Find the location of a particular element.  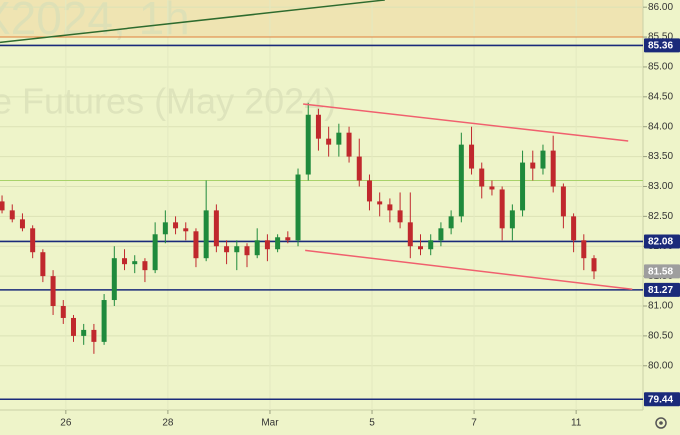

price-tag-label: 85.36 is located at coordinates (660, 46).